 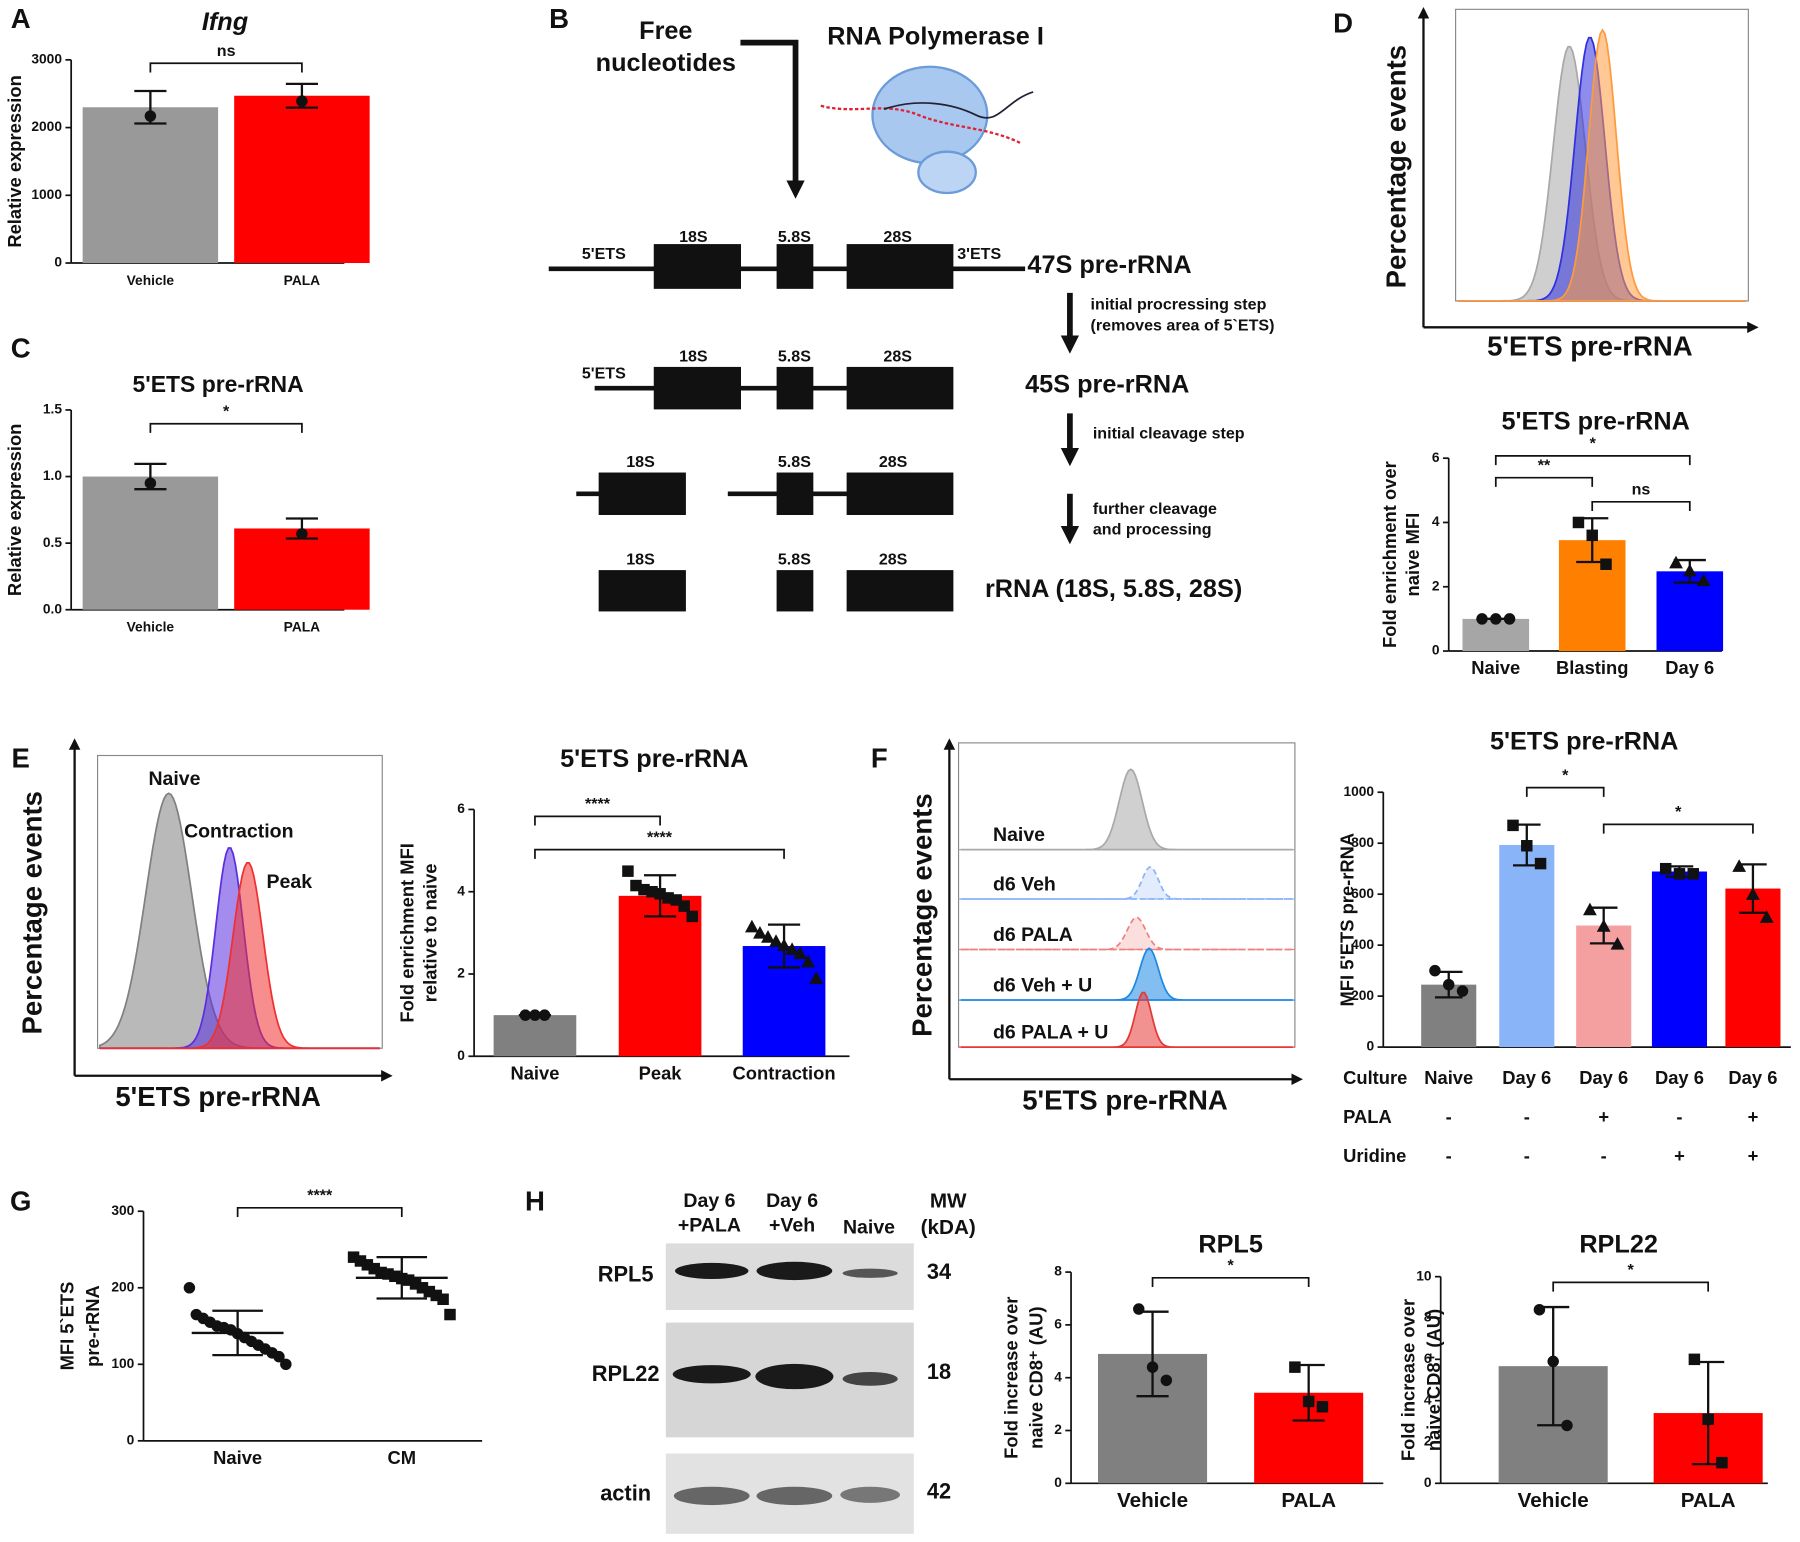 What do you see at coordinates (1375, 1077) in the screenshot?
I see `row-header: Culture` at bounding box center [1375, 1077].